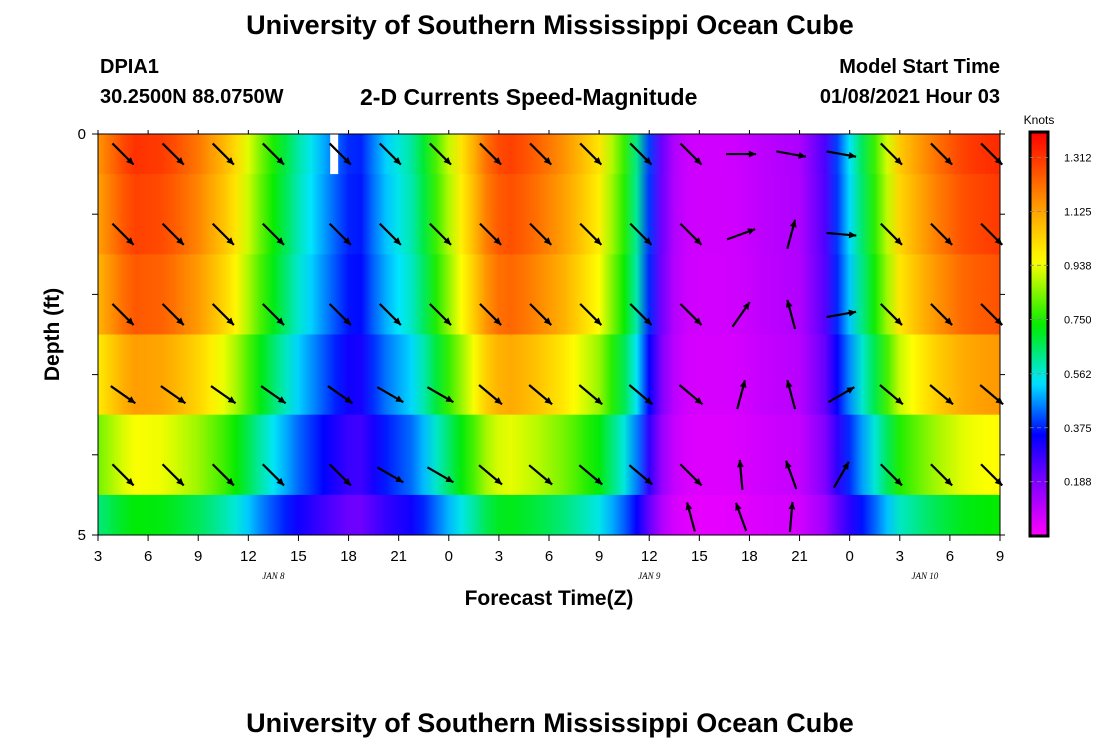 The height and width of the screenshot is (750, 1100). Describe the element at coordinates (440, 154) in the screenshot. I see `current-vector-r0-c6` at that location.